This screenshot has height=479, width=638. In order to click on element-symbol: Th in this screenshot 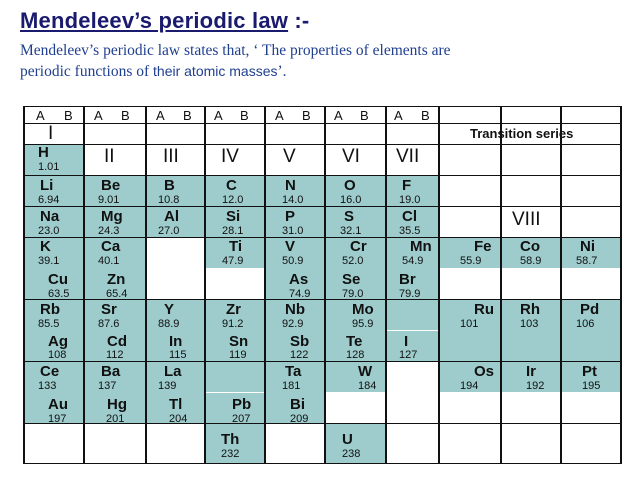, I will do `click(230, 439)`.